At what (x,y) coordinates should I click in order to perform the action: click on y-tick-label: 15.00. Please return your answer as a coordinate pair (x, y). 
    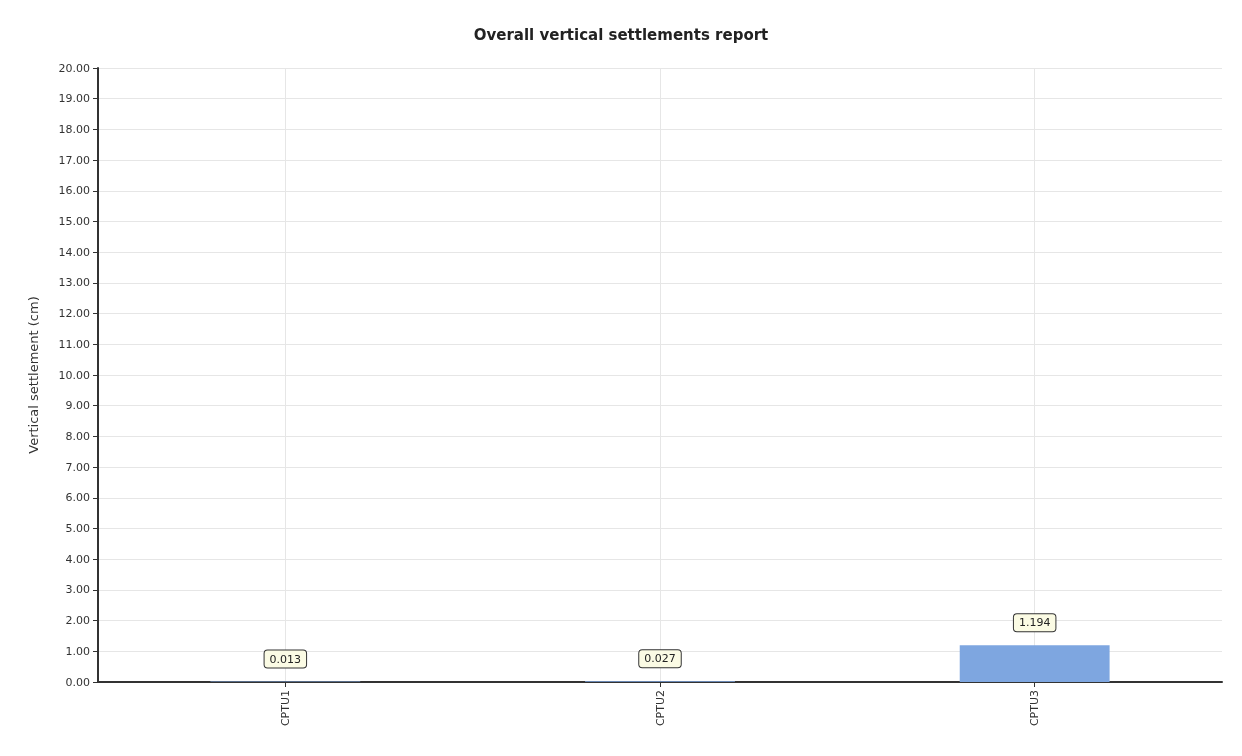
    Looking at the image, I should click on (74, 221).